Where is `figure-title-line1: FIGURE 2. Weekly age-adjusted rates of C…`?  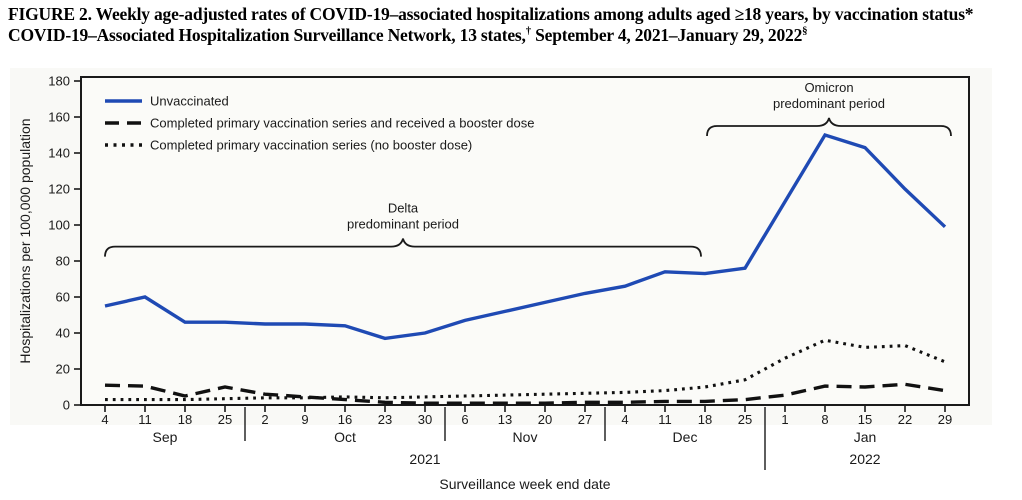 figure-title-line1: FIGURE 2. Weekly age-adjusted rates of C… is located at coordinates (491, 14).